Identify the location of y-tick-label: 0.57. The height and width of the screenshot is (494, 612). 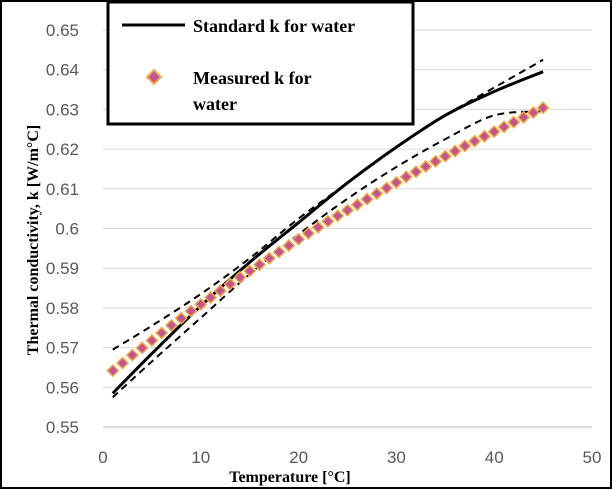
(62, 348).